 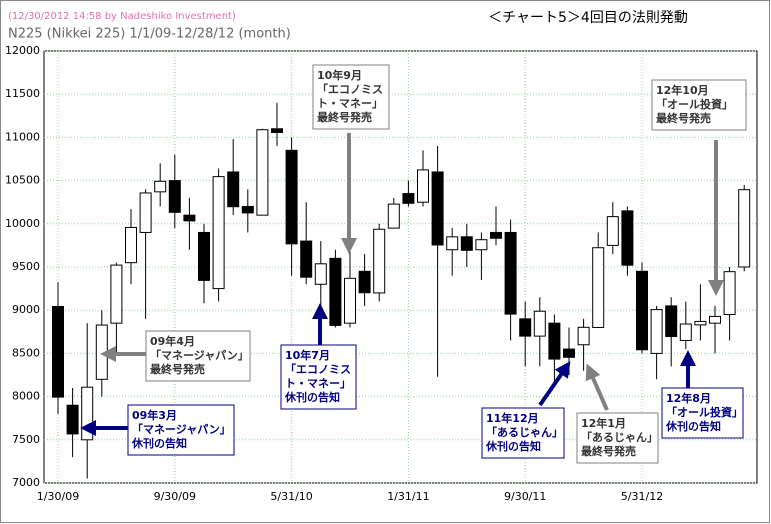 I want to click on x-tick-label: 5/31/10, so click(x=291, y=496).